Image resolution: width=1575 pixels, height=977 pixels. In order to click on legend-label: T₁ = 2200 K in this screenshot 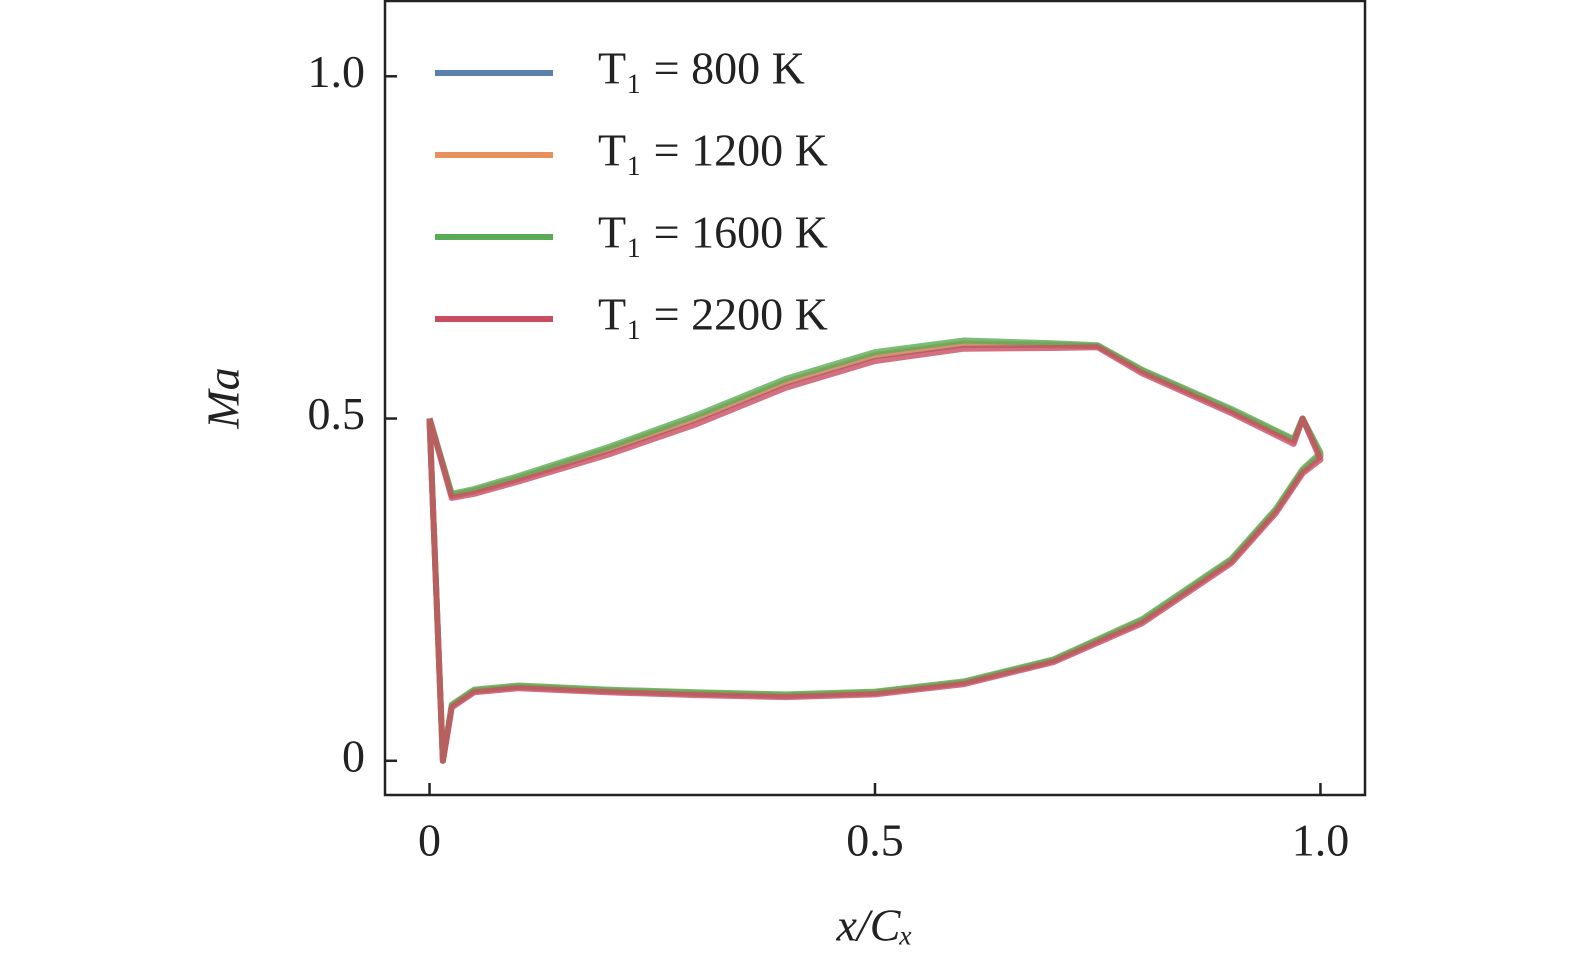, I will do `click(713, 314)`.